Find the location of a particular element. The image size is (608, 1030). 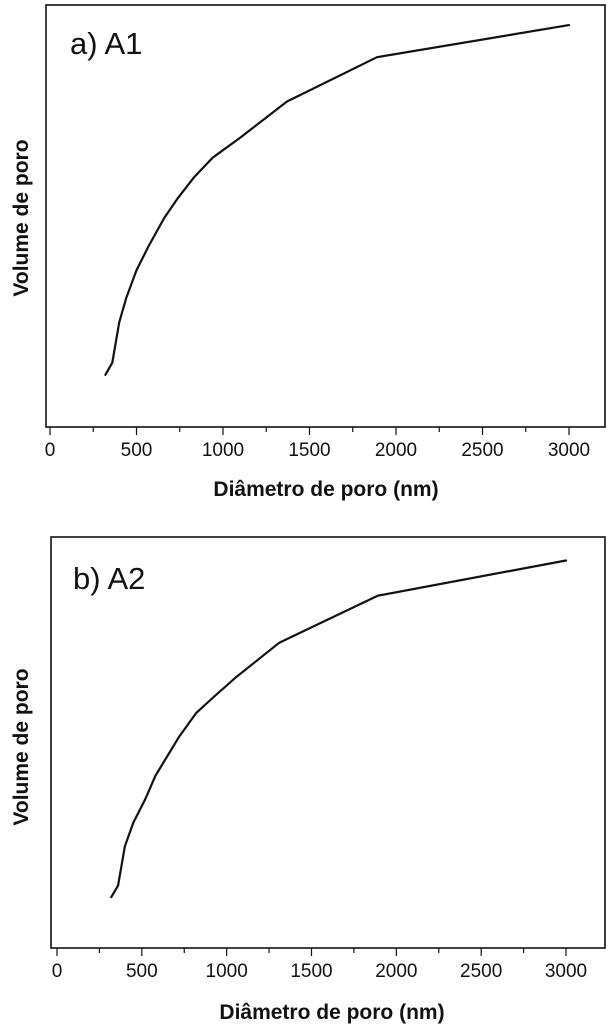

x-axis-ticks-a: 0 500 1000 1500 2000 2500 3000 is located at coordinates (317, 444).